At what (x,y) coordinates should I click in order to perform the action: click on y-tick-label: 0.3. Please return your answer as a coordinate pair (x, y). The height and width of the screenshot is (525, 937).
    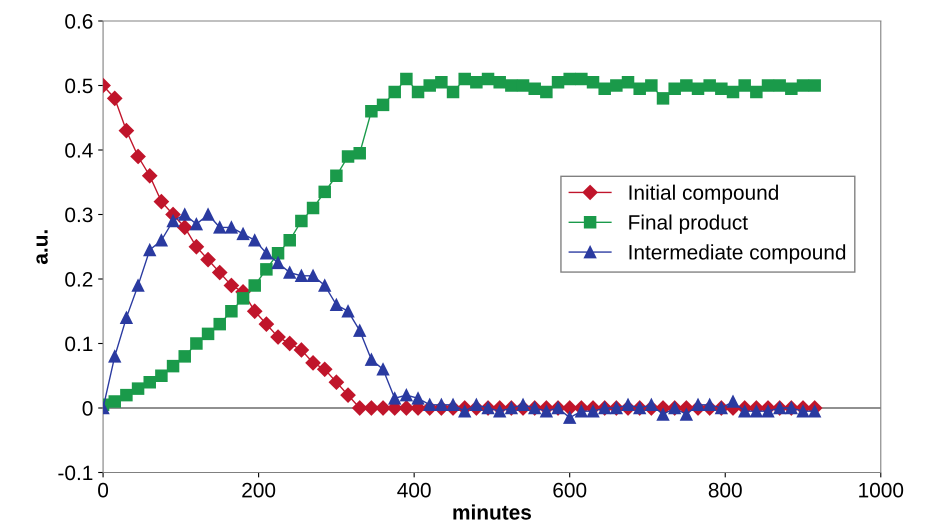
    Looking at the image, I should click on (78, 215).